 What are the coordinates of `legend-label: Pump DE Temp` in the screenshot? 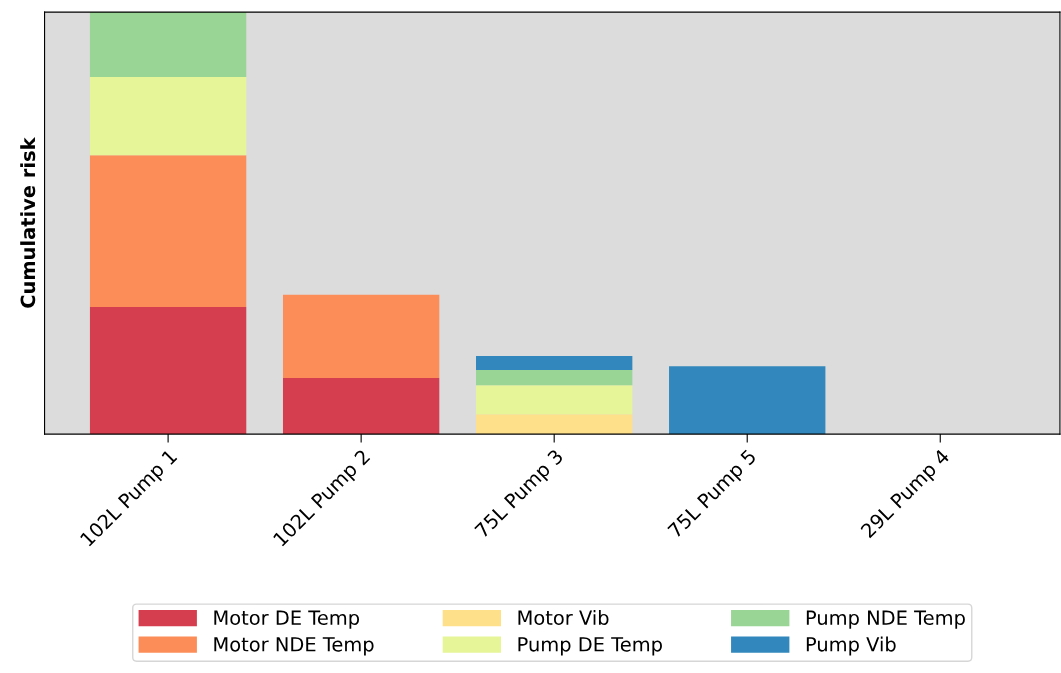 It's located at (590, 646).